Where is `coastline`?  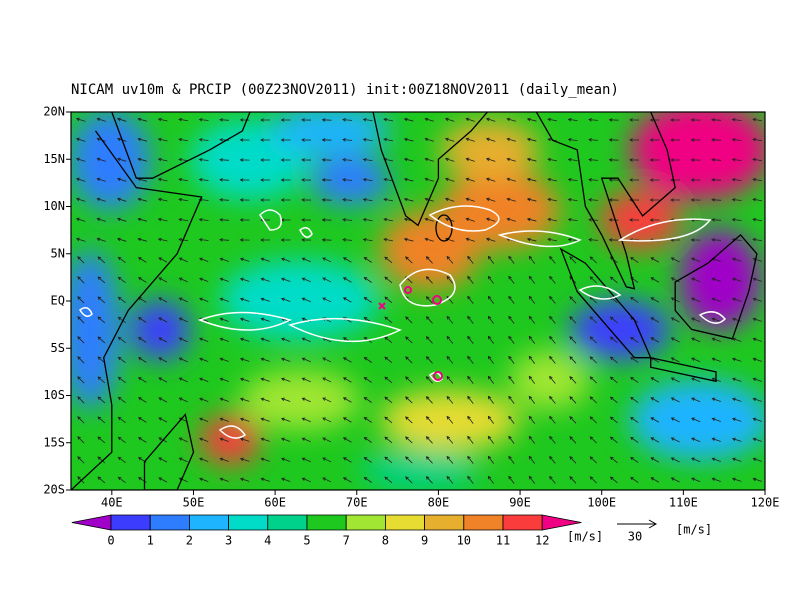
coastline is located at coordinates (181, 145).